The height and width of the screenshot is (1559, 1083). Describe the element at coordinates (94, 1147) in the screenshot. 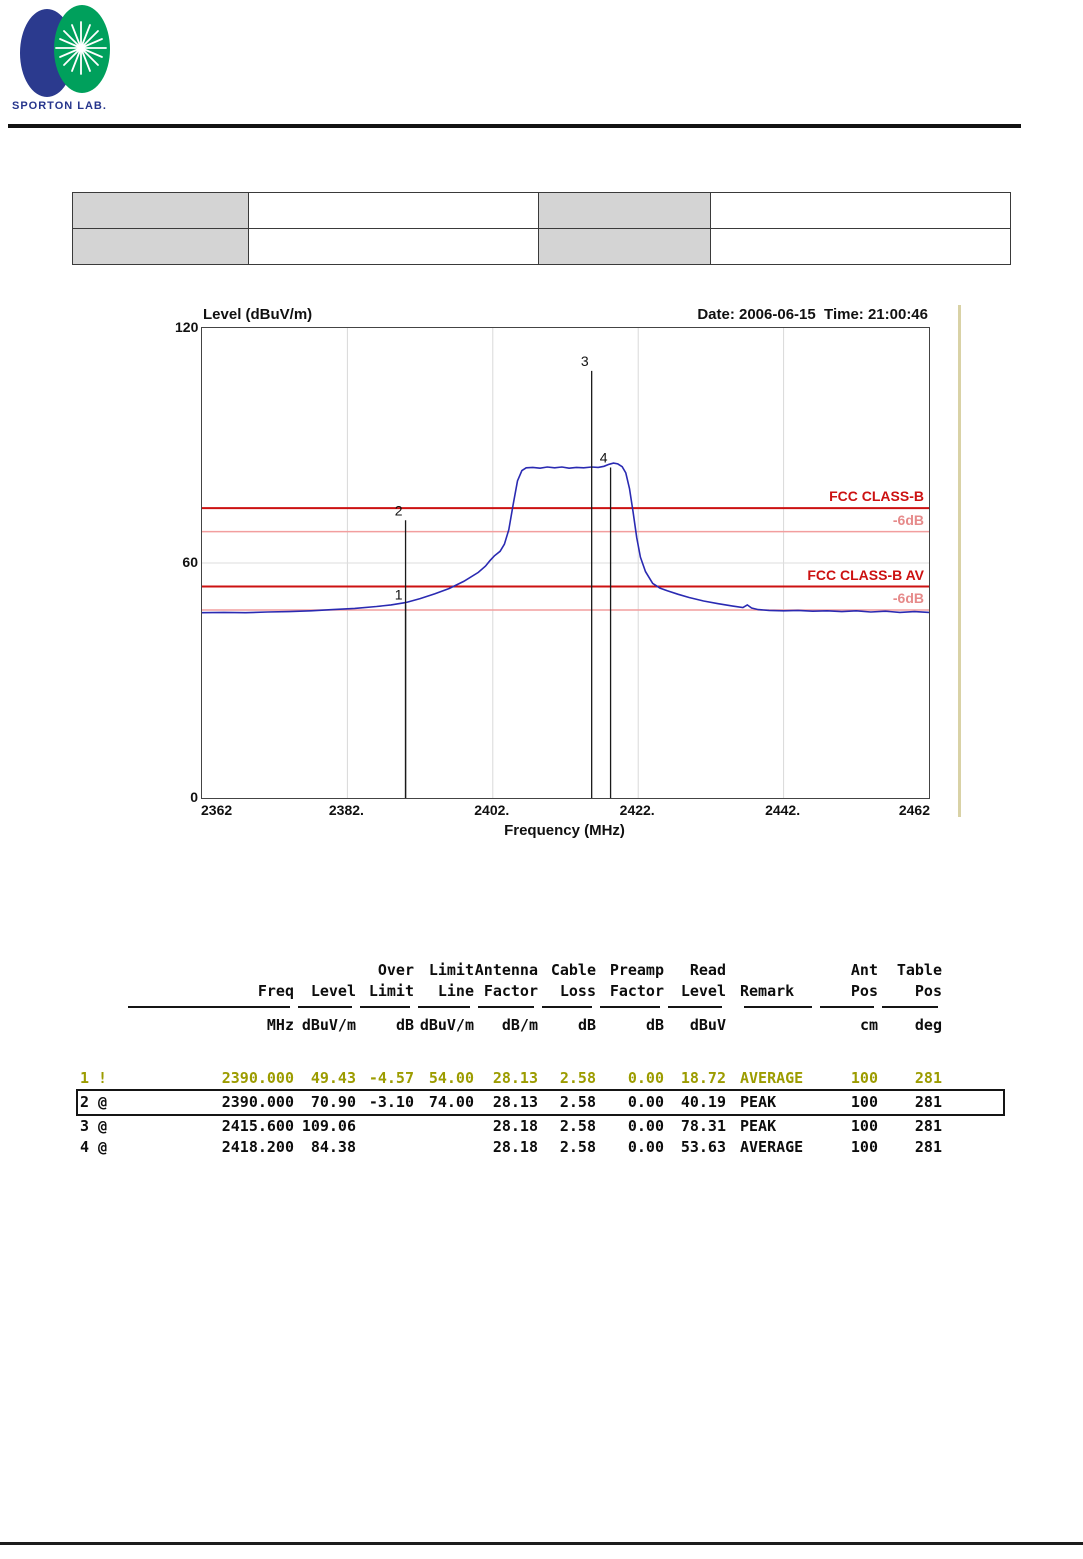

I see `cell: 4 @` at that location.